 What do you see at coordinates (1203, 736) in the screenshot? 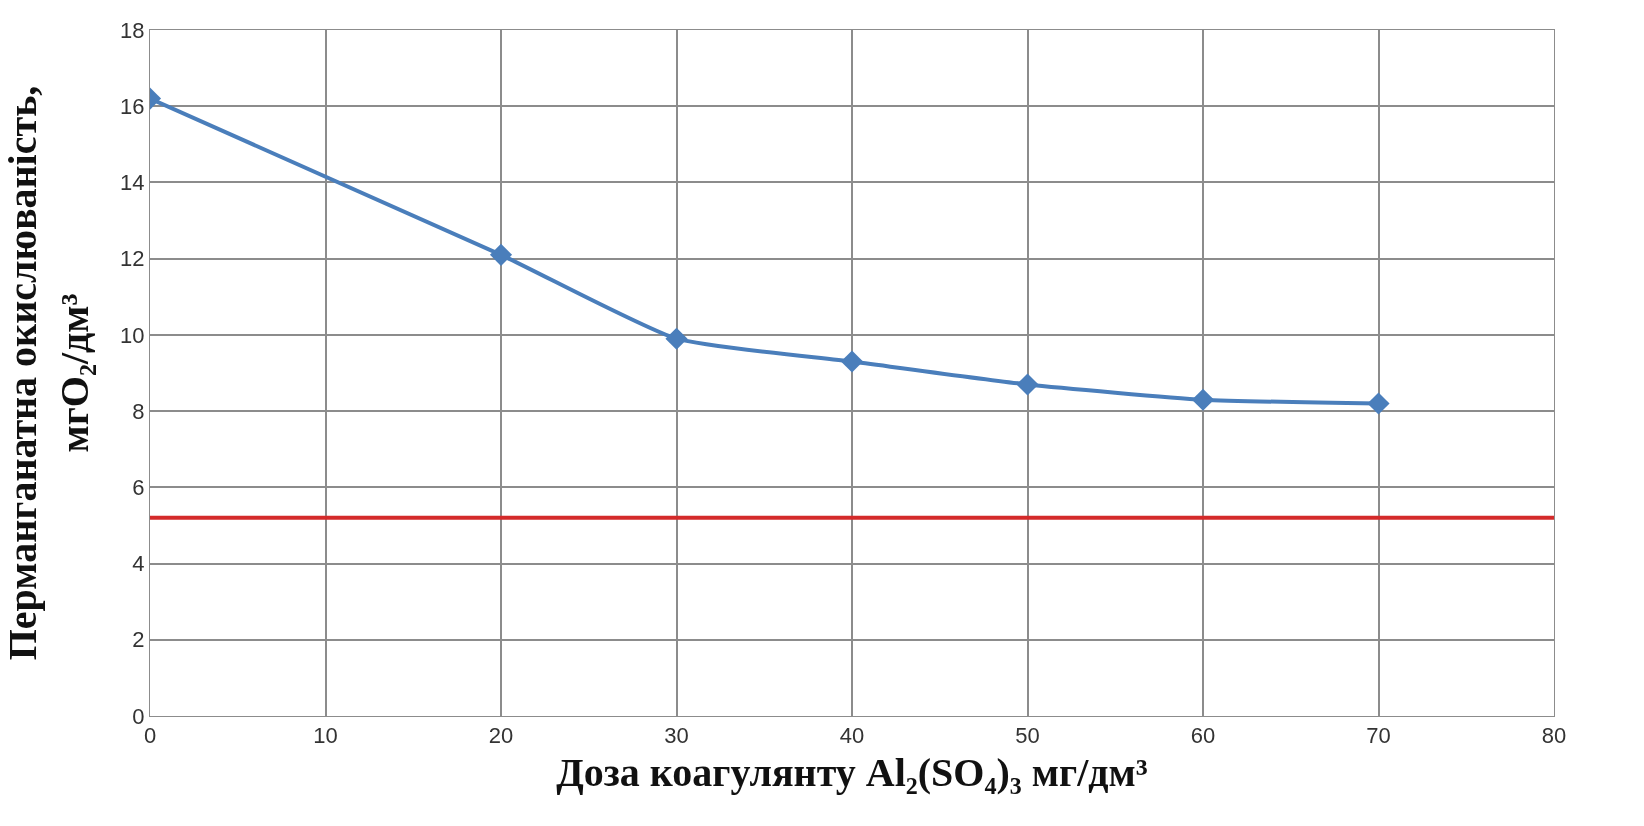
I see `x-tick-label: 60` at bounding box center [1203, 736].